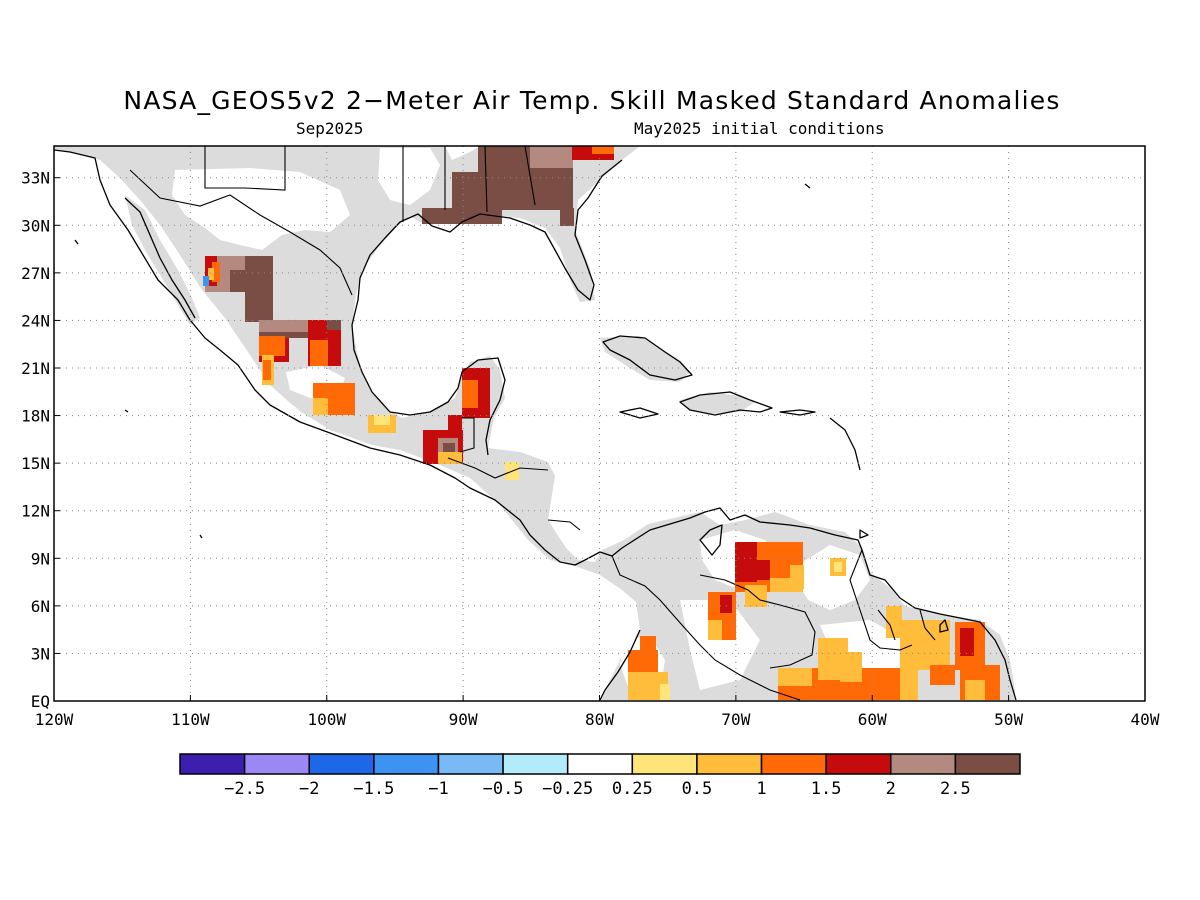  Describe the element at coordinates (309, 789) in the screenshot. I see `colorbar-label: −2` at that location.